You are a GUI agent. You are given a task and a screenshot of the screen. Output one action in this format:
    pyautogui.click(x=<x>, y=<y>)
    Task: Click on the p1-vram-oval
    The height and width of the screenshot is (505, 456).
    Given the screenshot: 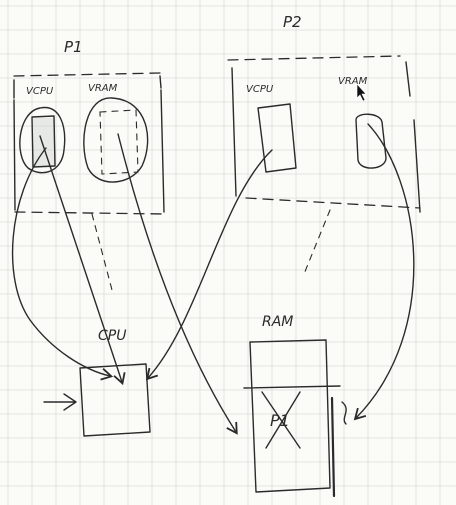 What is the action you would take?
    pyautogui.click(x=116, y=140)
    